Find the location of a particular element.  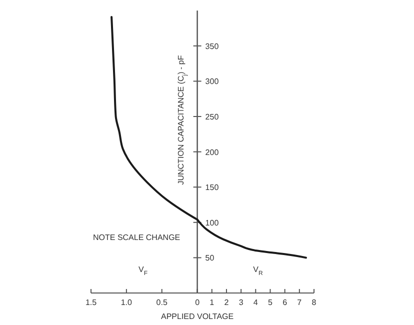

y-tick-label: 200 is located at coordinates (212, 152).